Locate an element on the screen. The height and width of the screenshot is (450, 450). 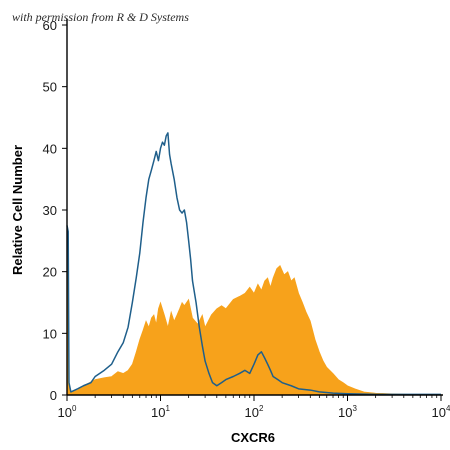
x-tick-label: 10⁰ is located at coordinates (67, 412).